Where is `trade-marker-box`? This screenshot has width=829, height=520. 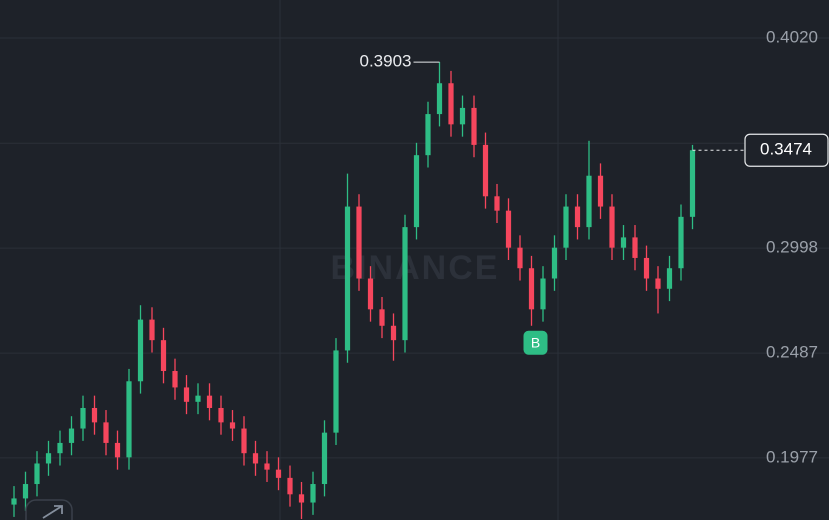 trade-marker-box is located at coordinates (535, 342).